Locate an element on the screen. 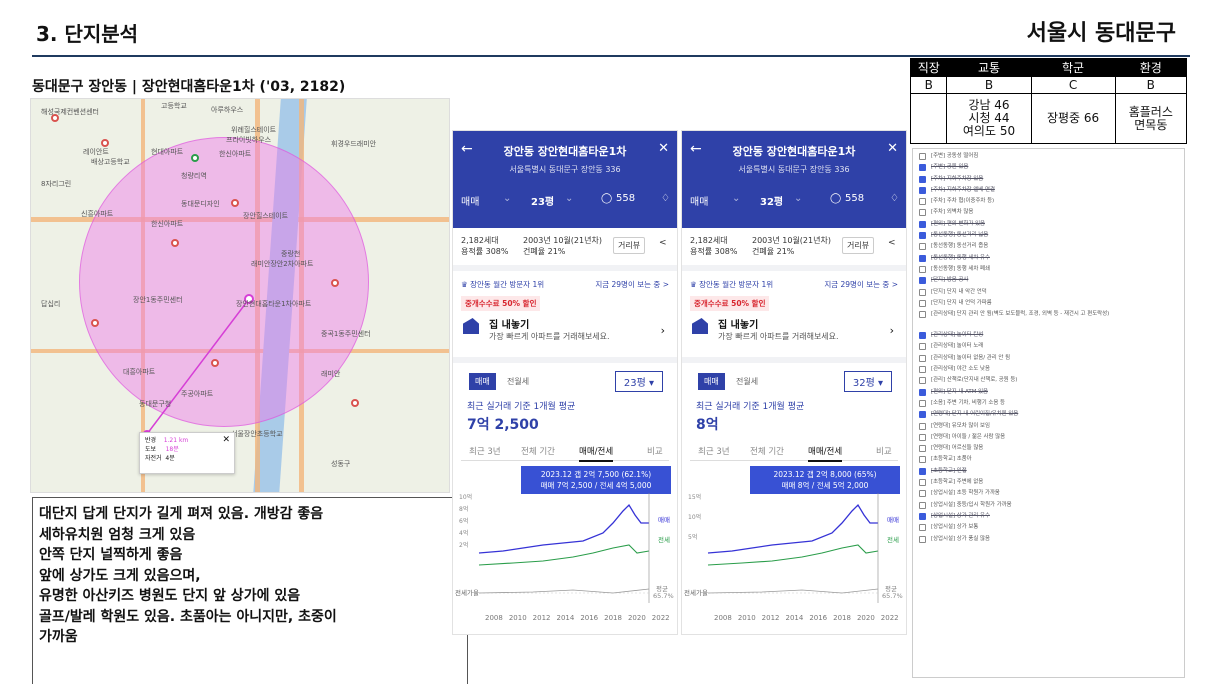 The height and width of the screenshot is (684, 1216). checklist-item: [편의] 단지 내 ATM 있음 is located at coordinates (1048, 393).